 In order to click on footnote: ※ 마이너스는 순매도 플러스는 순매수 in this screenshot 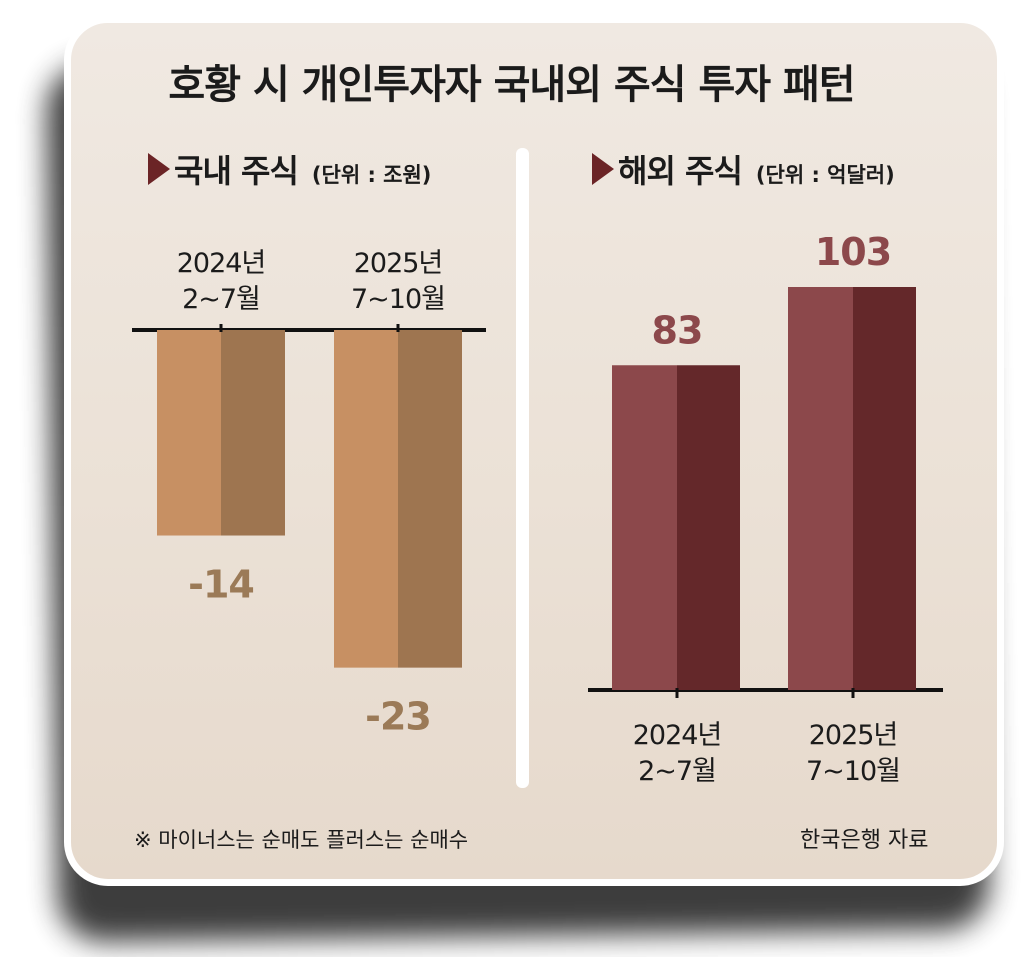, I will do `click(301, 840)`.